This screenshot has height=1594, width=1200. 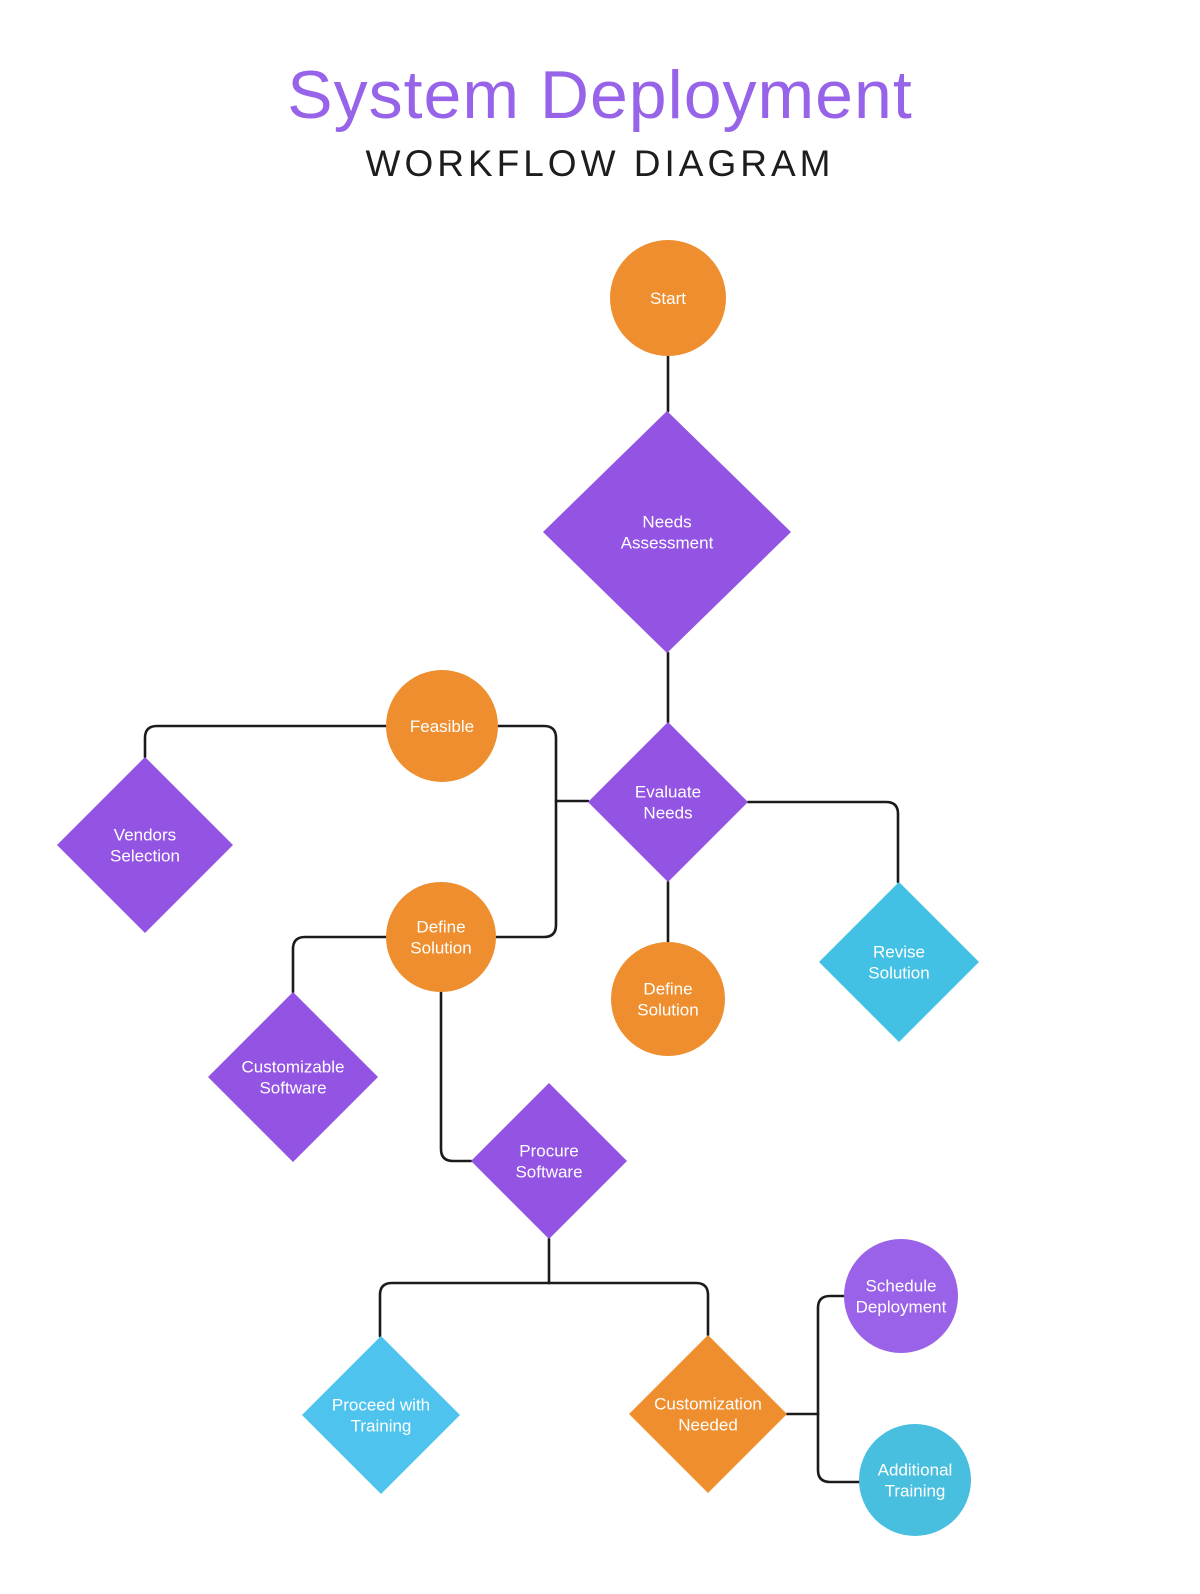 I want to click on node-label-define-solution-left: Define Solution, so click(x=440, y=938).